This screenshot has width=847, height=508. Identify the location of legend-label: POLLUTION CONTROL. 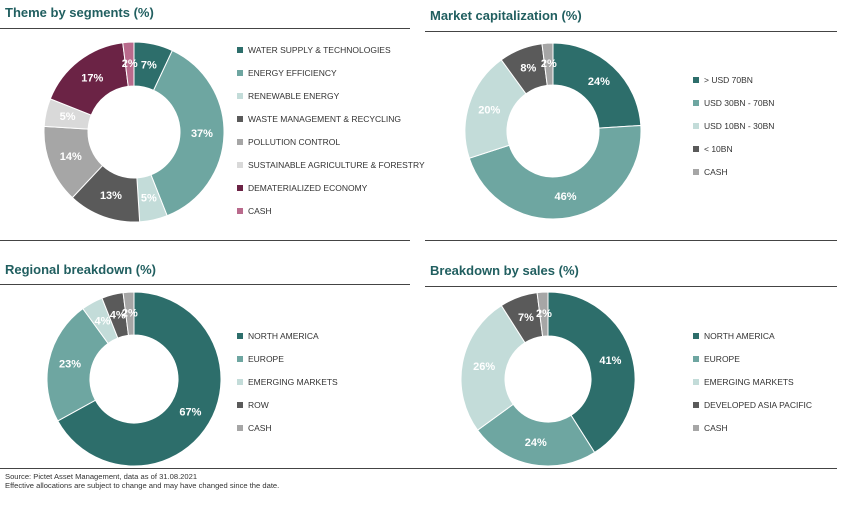
(294, 141).